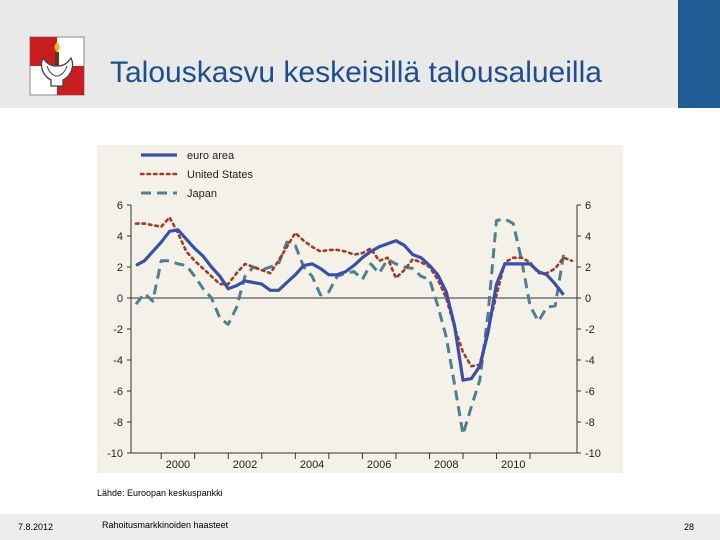  I want to click on y-tick-label-right: -6, so click(590, 392).